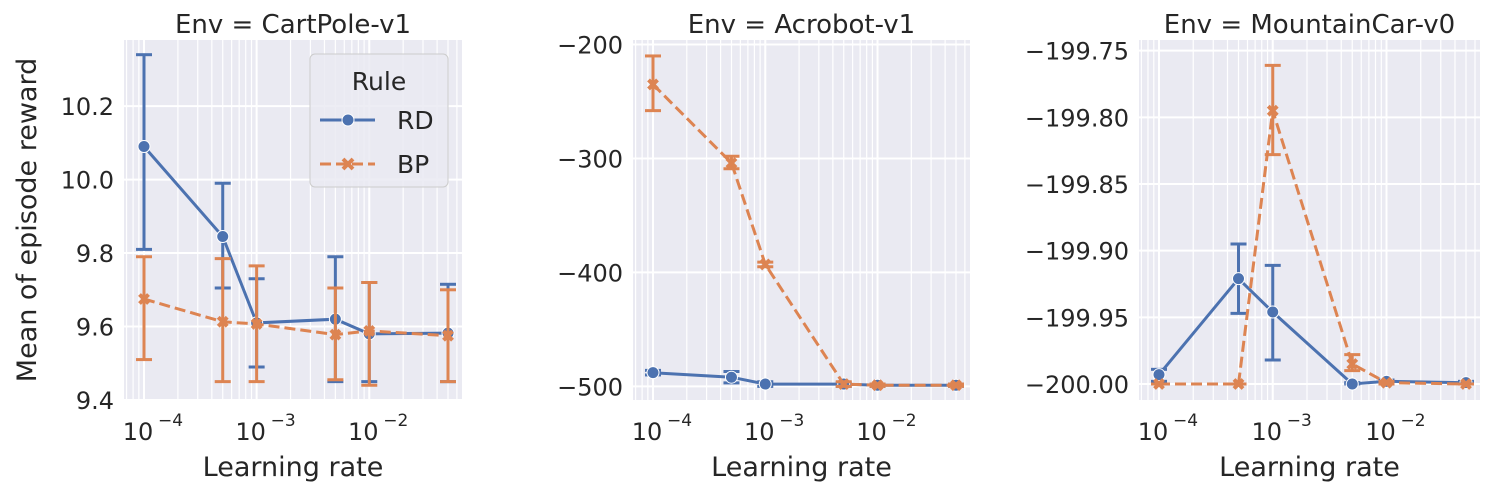 The width and height of the screenshot is (1489, 491). What do you see at coordinates (87, 107) in the screenshot?
I see `y-tick-label: 10.2` at bounding box center [87, 107].